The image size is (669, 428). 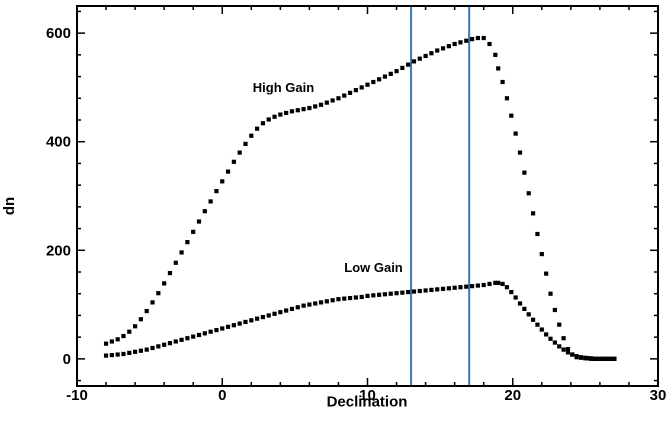 I want to click on y-tick-label: 600, so click(x=58, y=33).